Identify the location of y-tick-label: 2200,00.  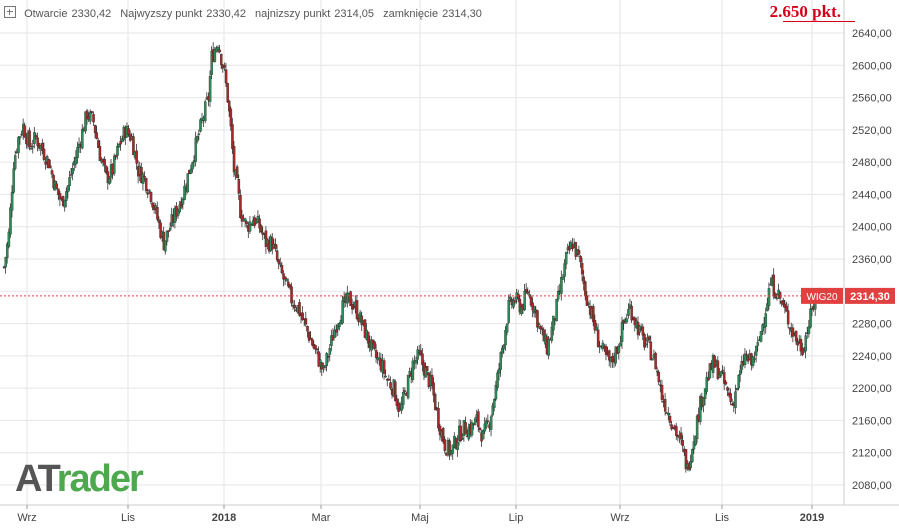
(872, 389).